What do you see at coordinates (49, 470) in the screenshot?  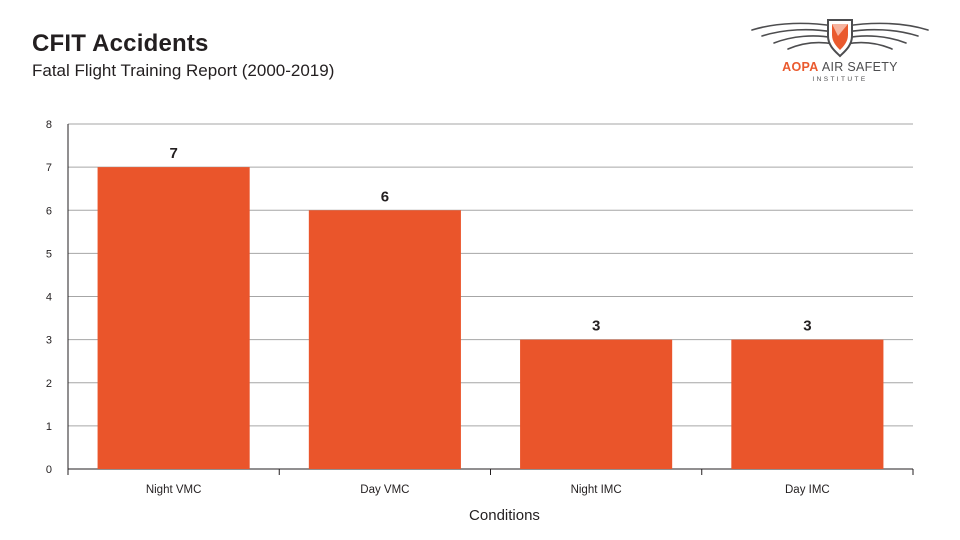 I see `y-tick-label: 0` at bounding box center [49, 470].